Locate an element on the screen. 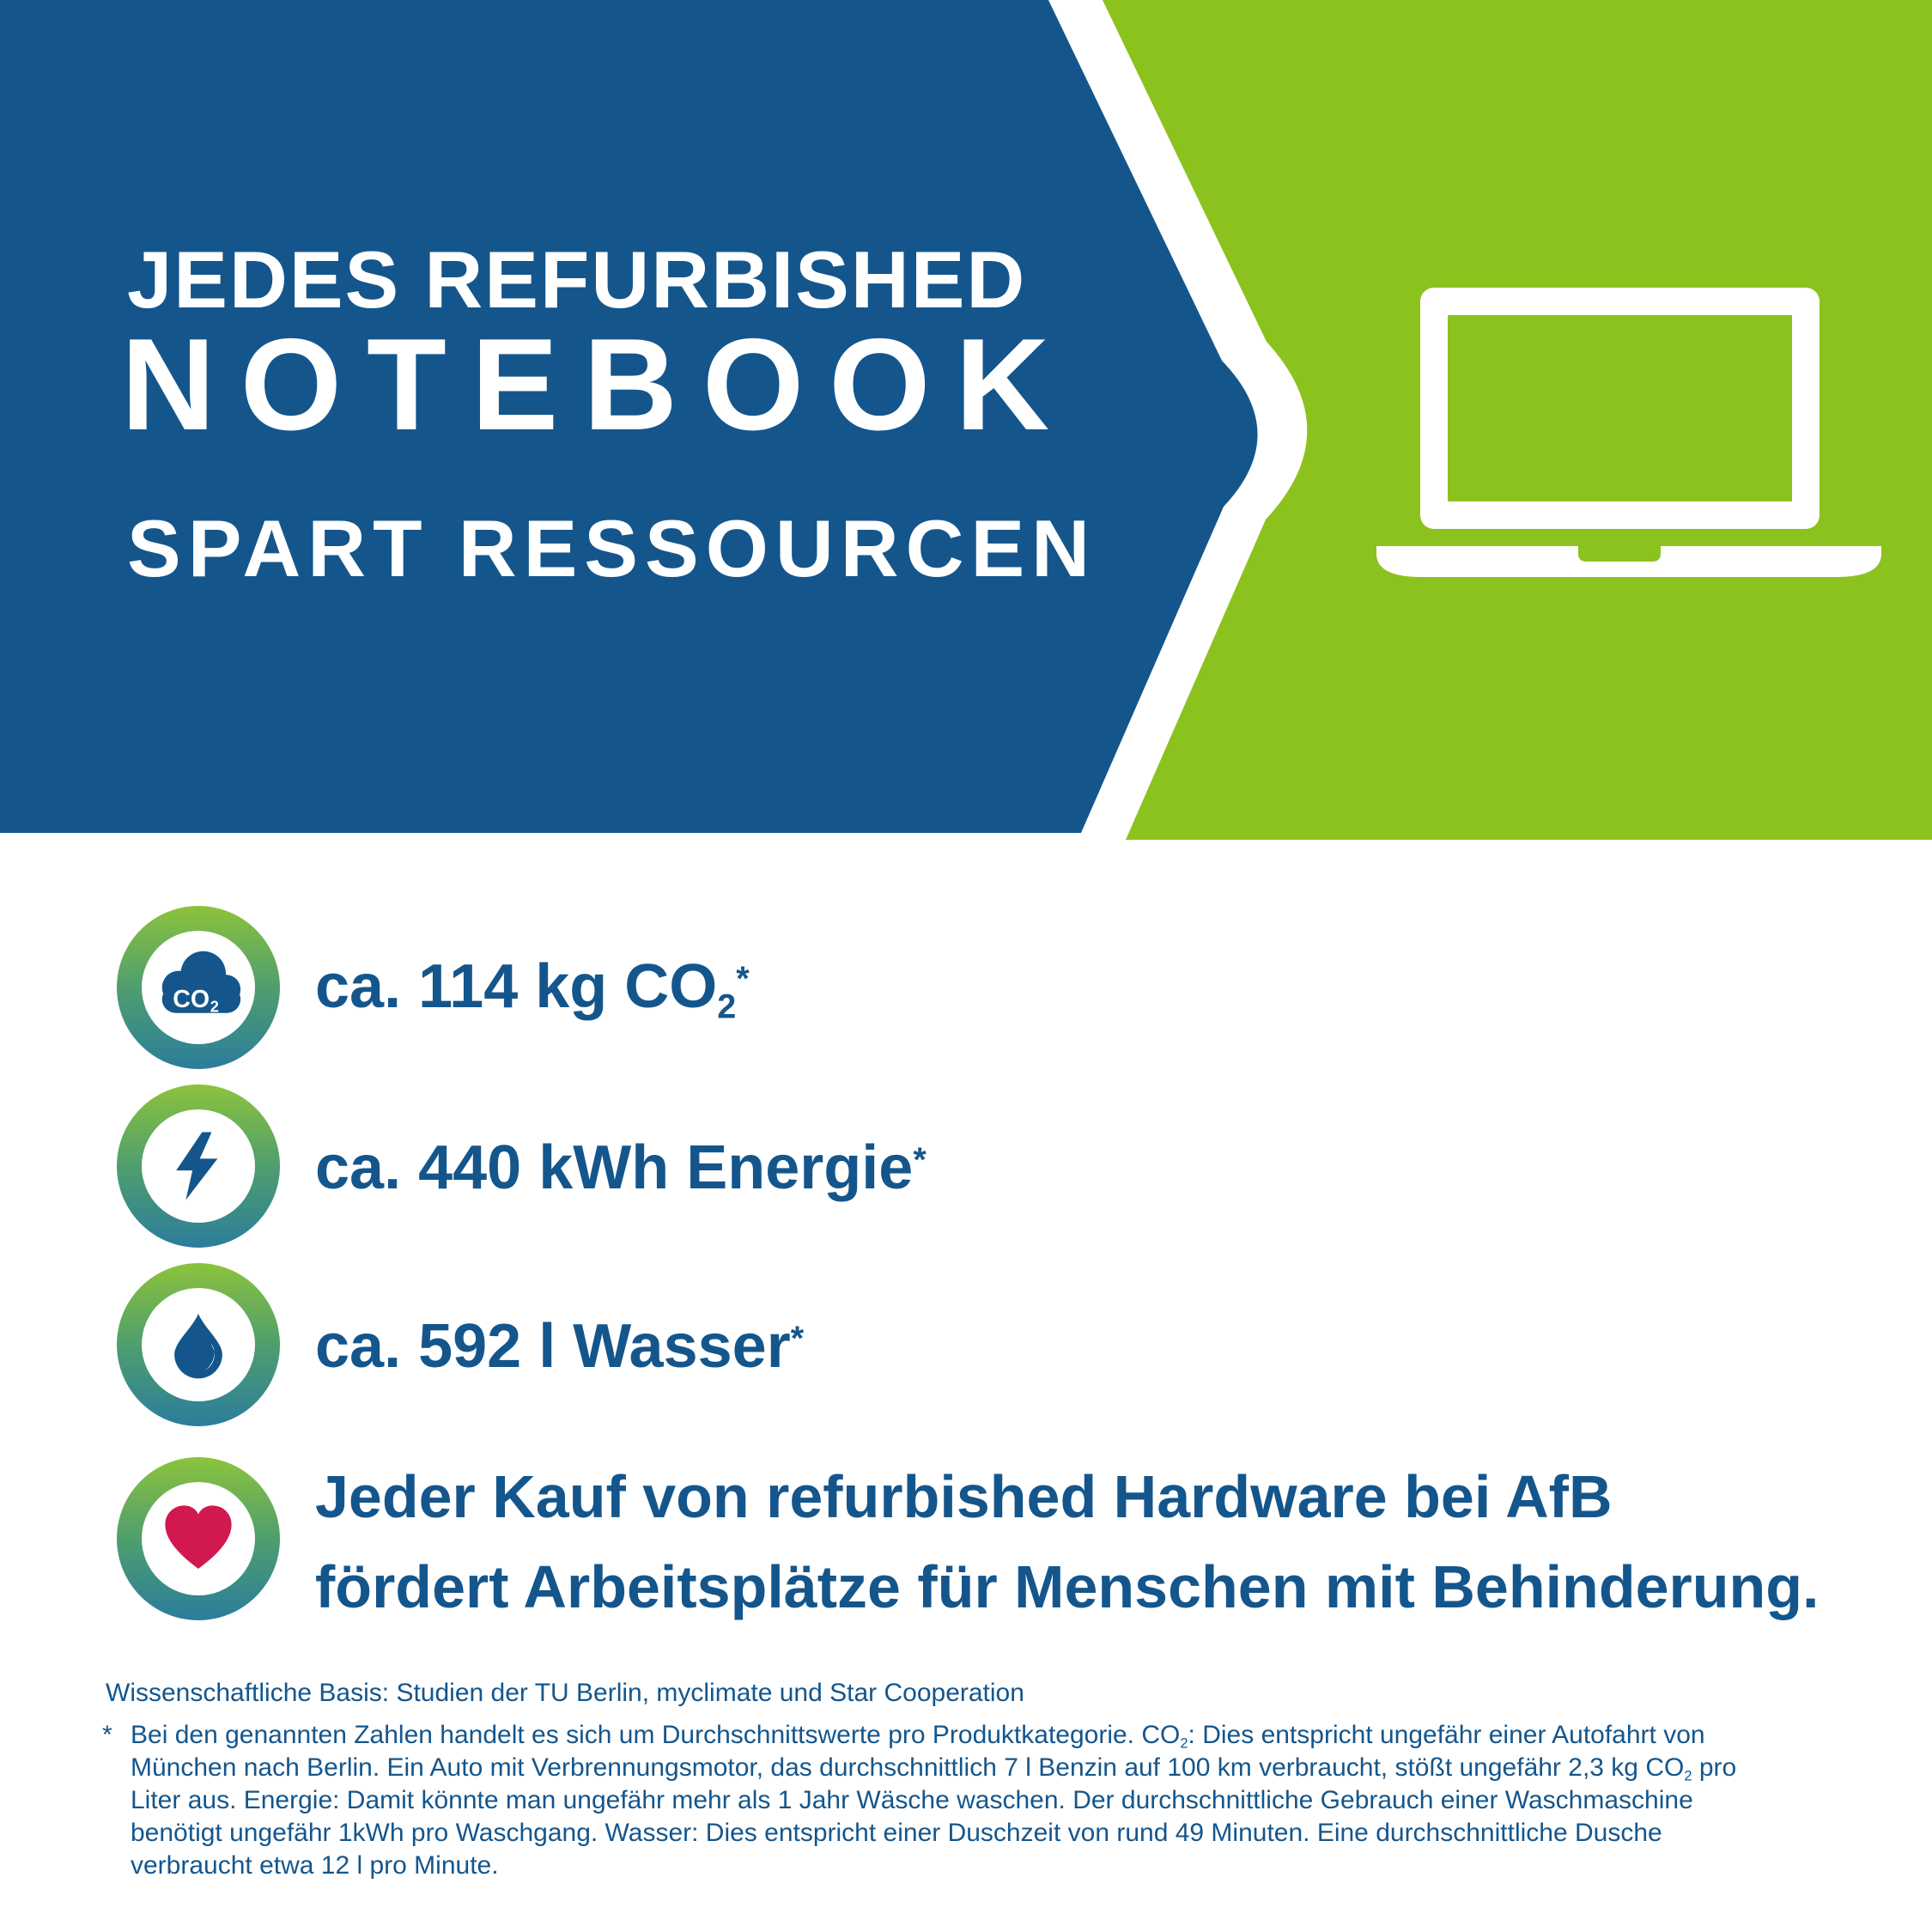 This screenshot has height=1932, width=1932. lightning-icon is located at coordinates (197, 1166).